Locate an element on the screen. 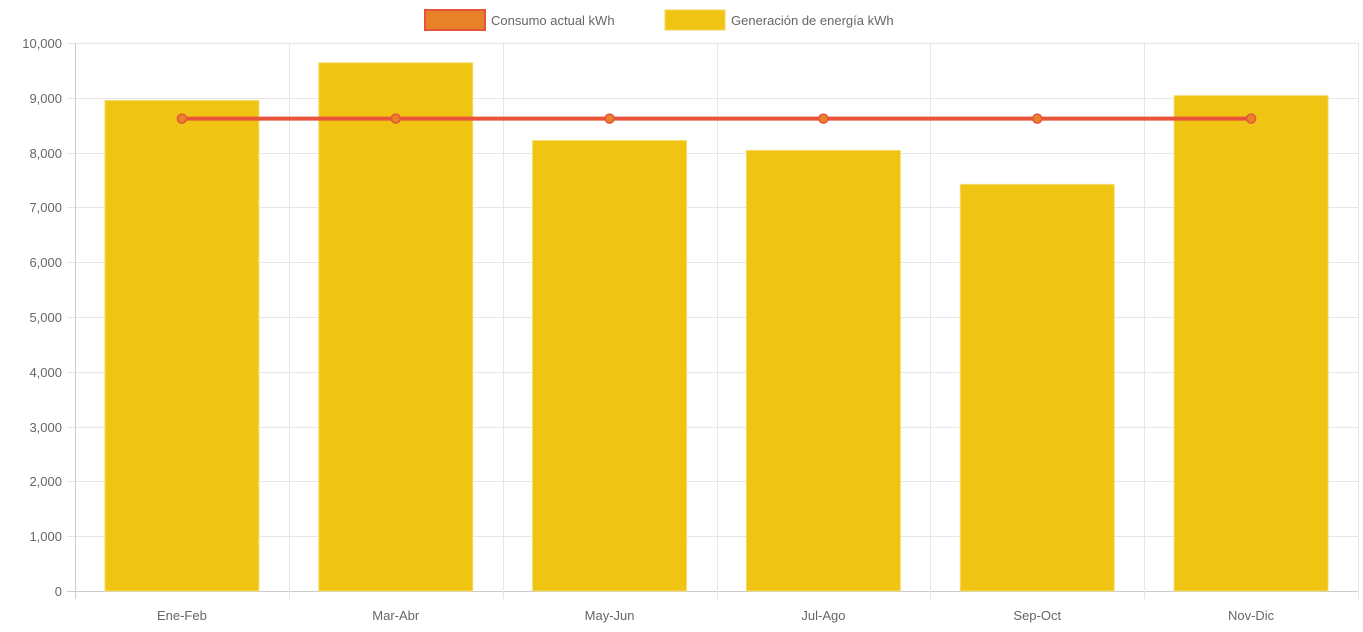 The height and width of the screenshot is (632, 1363). legend-label-consumo: Consumo actual kWh is located at coordinates (553, 20).